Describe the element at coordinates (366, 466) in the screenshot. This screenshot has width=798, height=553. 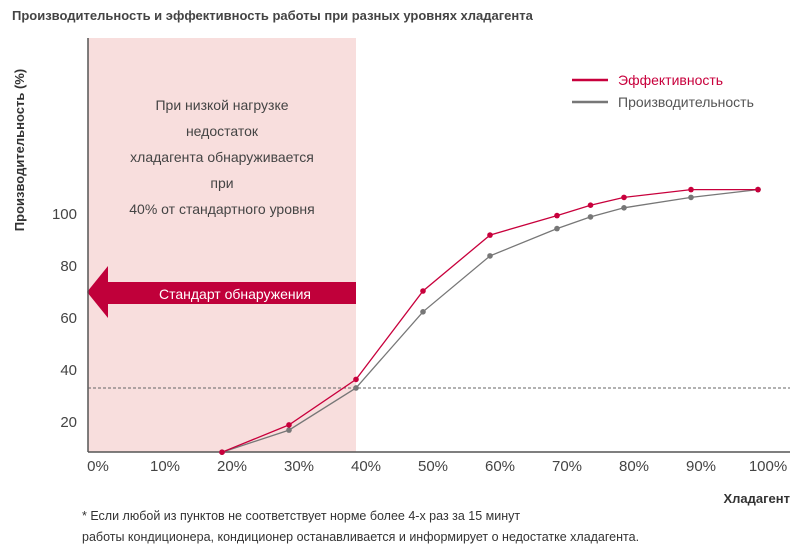
I see `x-tick-label: 40%` at that location.